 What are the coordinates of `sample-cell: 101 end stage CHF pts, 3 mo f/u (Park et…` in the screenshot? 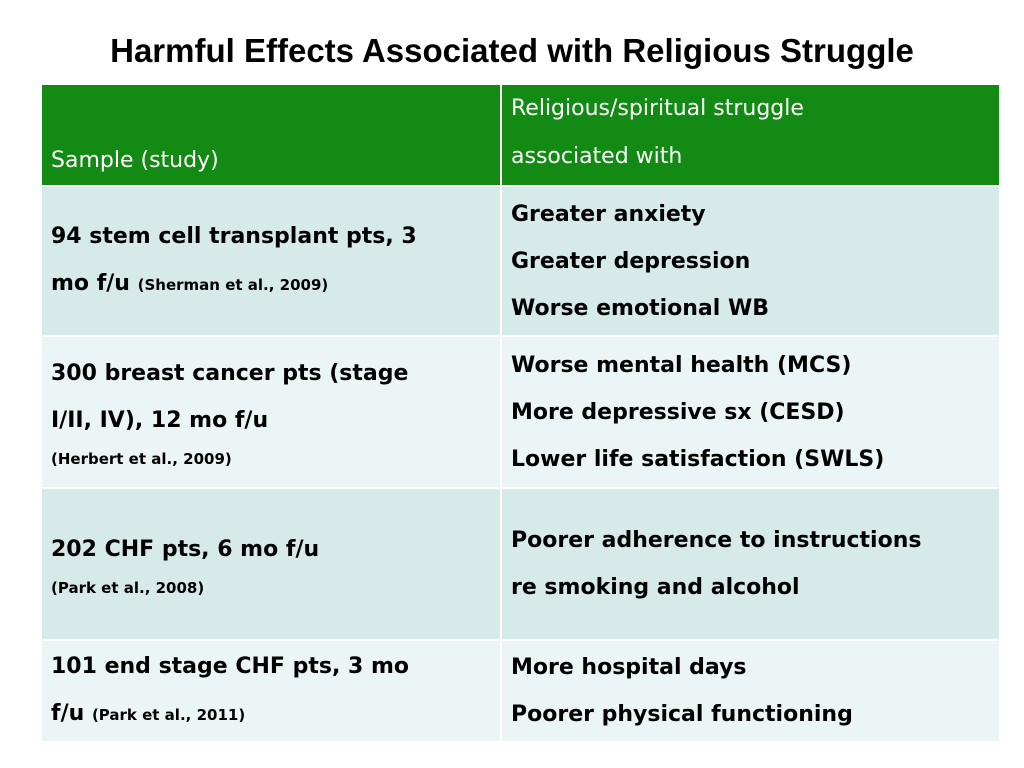 It's located at (271, 691).